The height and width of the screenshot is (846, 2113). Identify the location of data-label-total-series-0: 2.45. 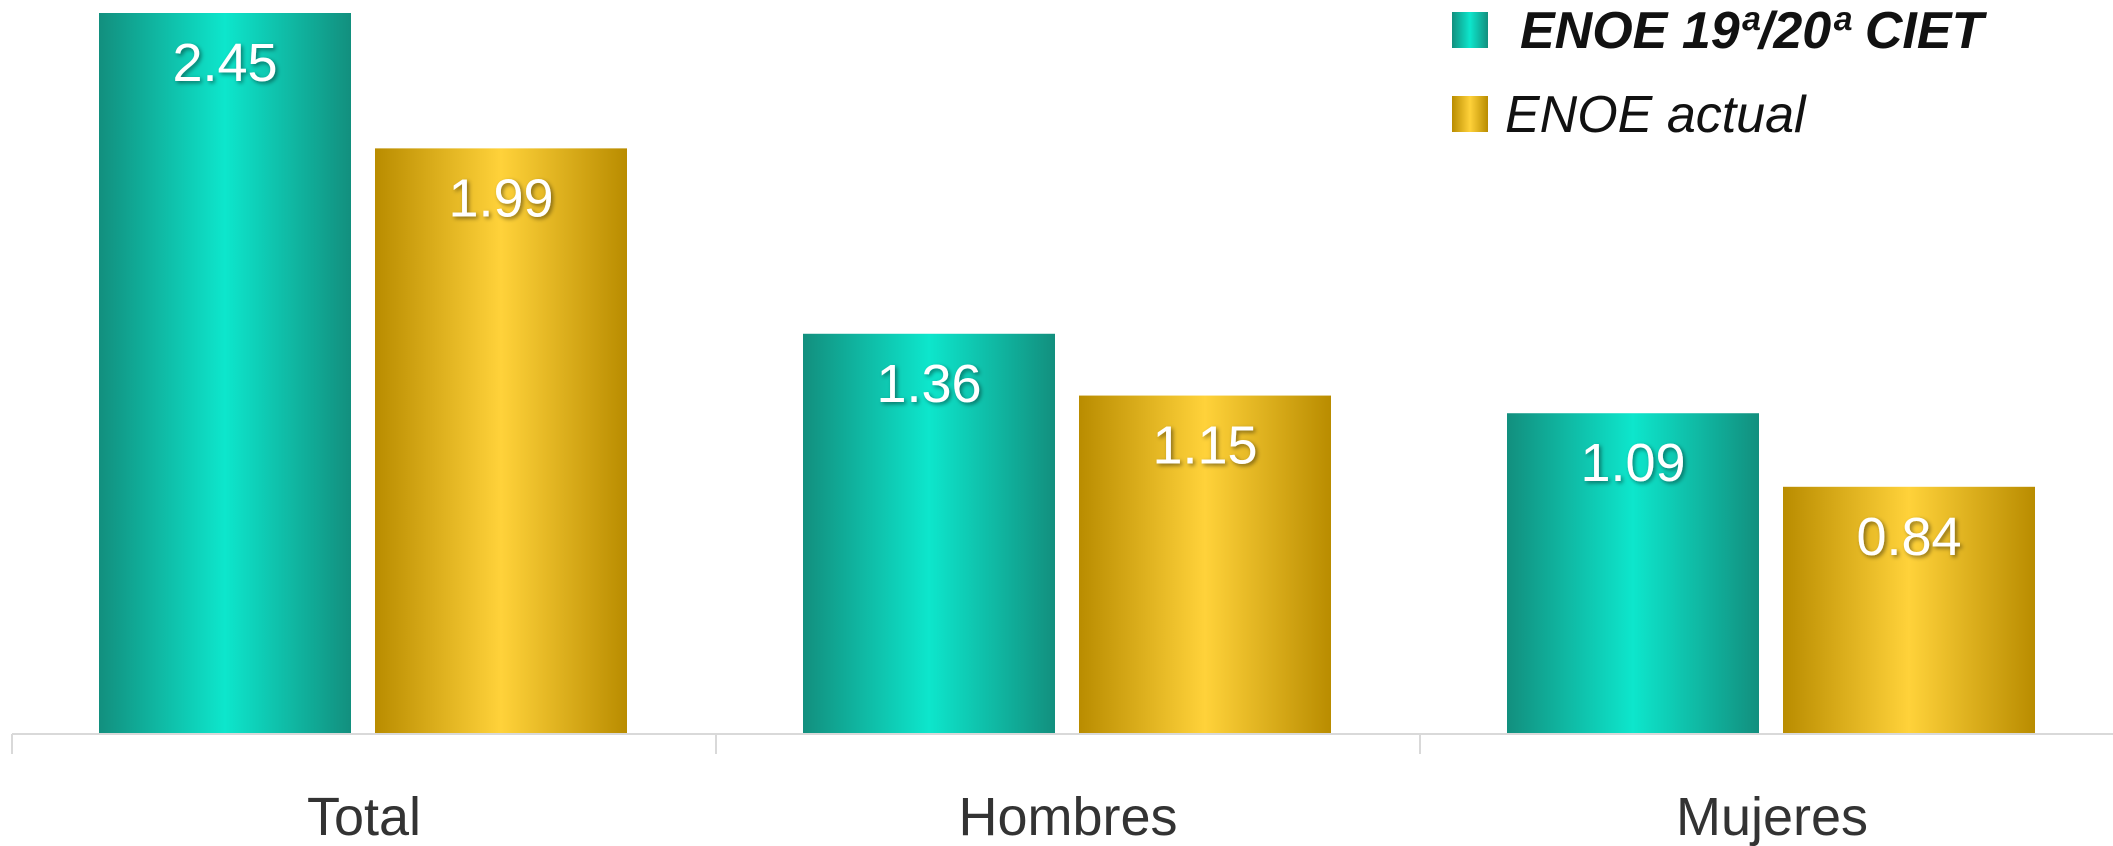
(224, 63).